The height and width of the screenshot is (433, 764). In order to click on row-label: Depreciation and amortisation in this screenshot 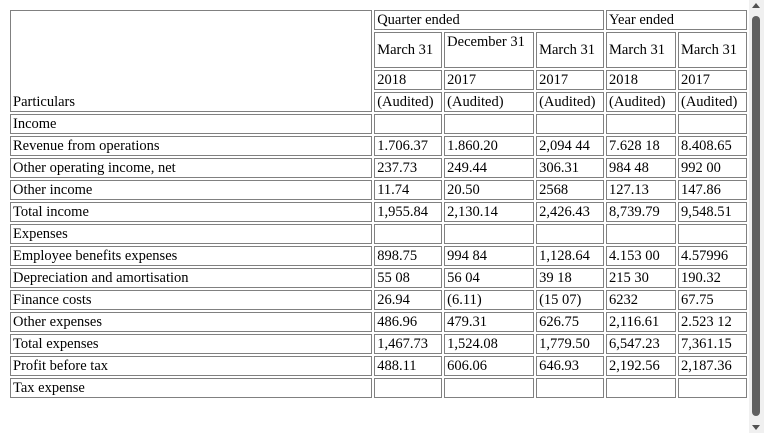, I will do `click(191, 278)`.